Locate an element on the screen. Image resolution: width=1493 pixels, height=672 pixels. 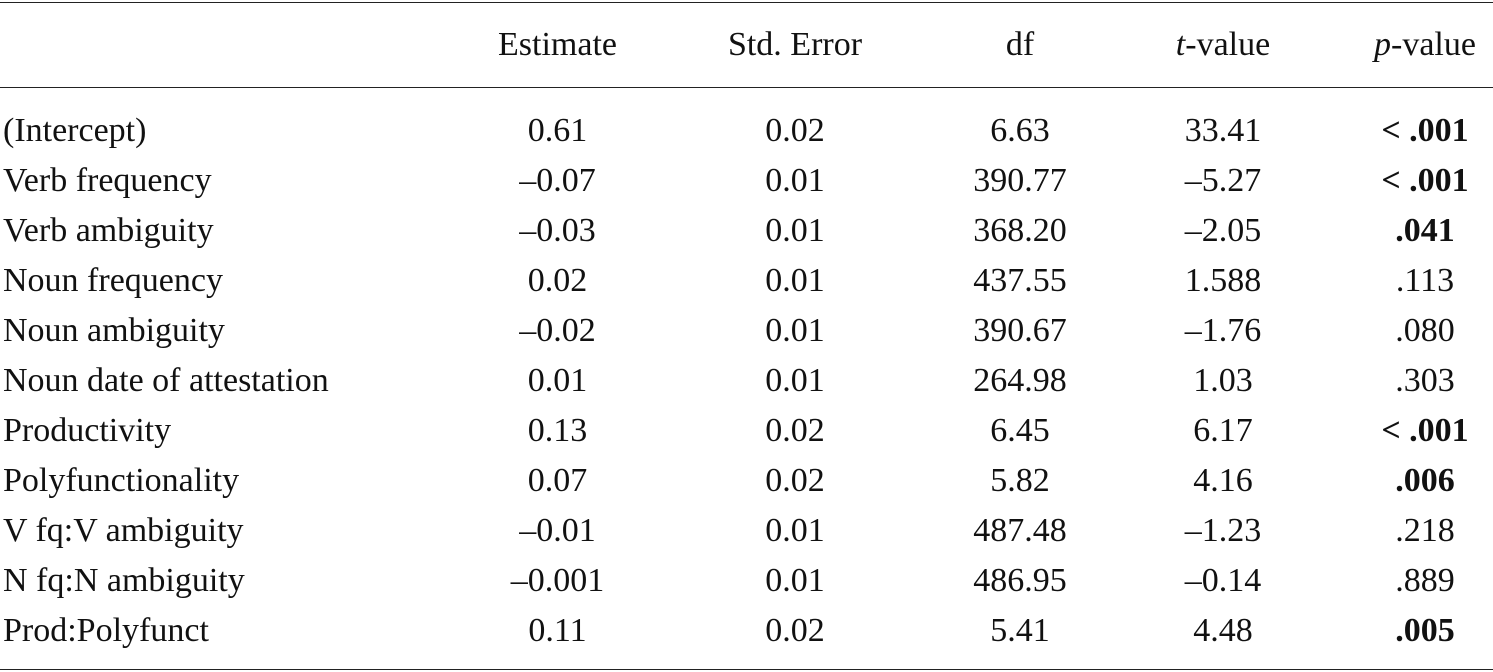
header-row: Estimate Std. Error df t-value p-value is located at coordinates (746, 45).